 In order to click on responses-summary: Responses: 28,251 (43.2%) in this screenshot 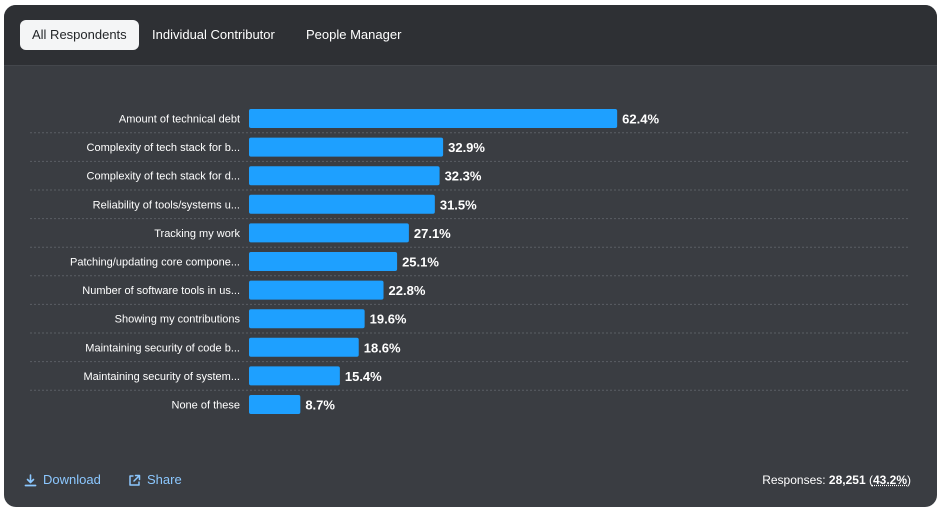, I will do `click(836, 480)`.